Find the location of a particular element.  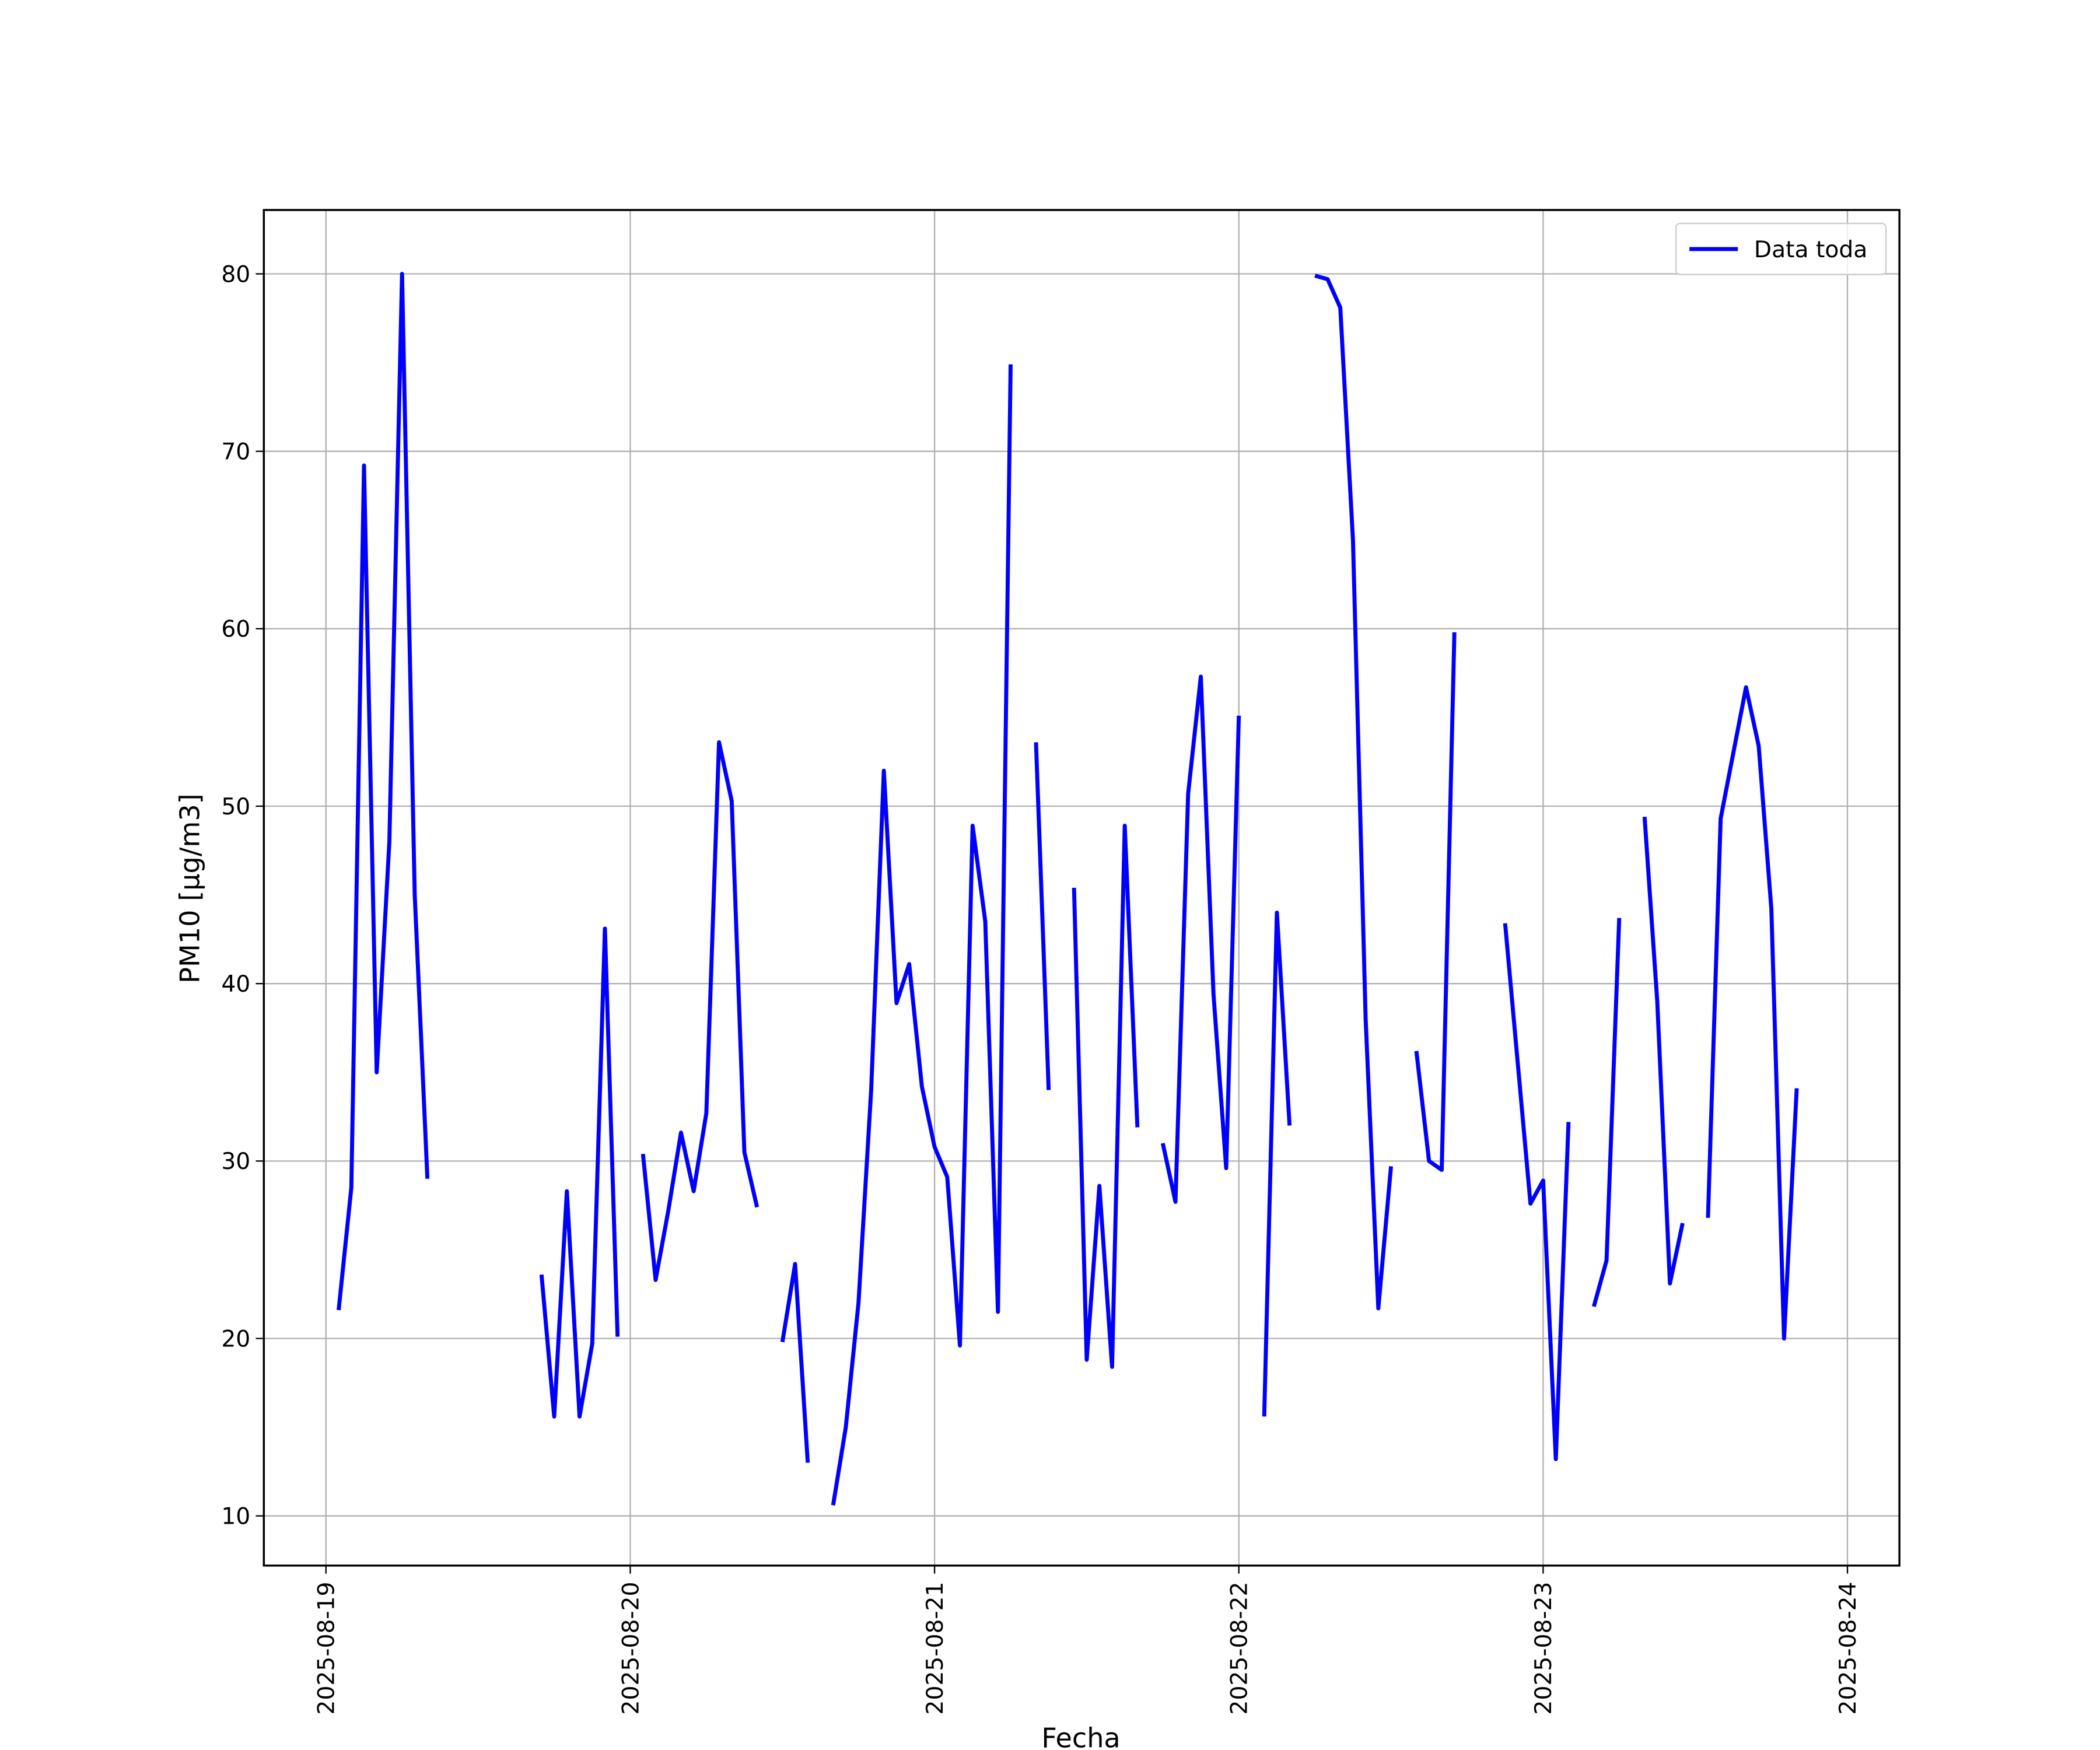

y-tick-label: 50 is located at coordinates (235, 807).